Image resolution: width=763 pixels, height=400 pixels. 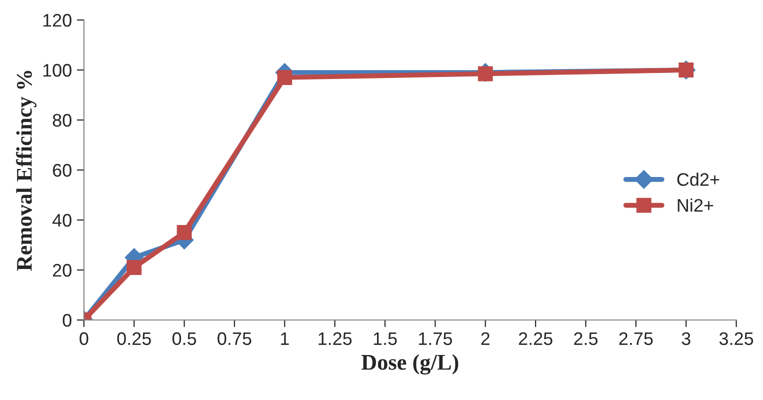 I want to click on y-tick-label: 100, so click(x=57, y=70).